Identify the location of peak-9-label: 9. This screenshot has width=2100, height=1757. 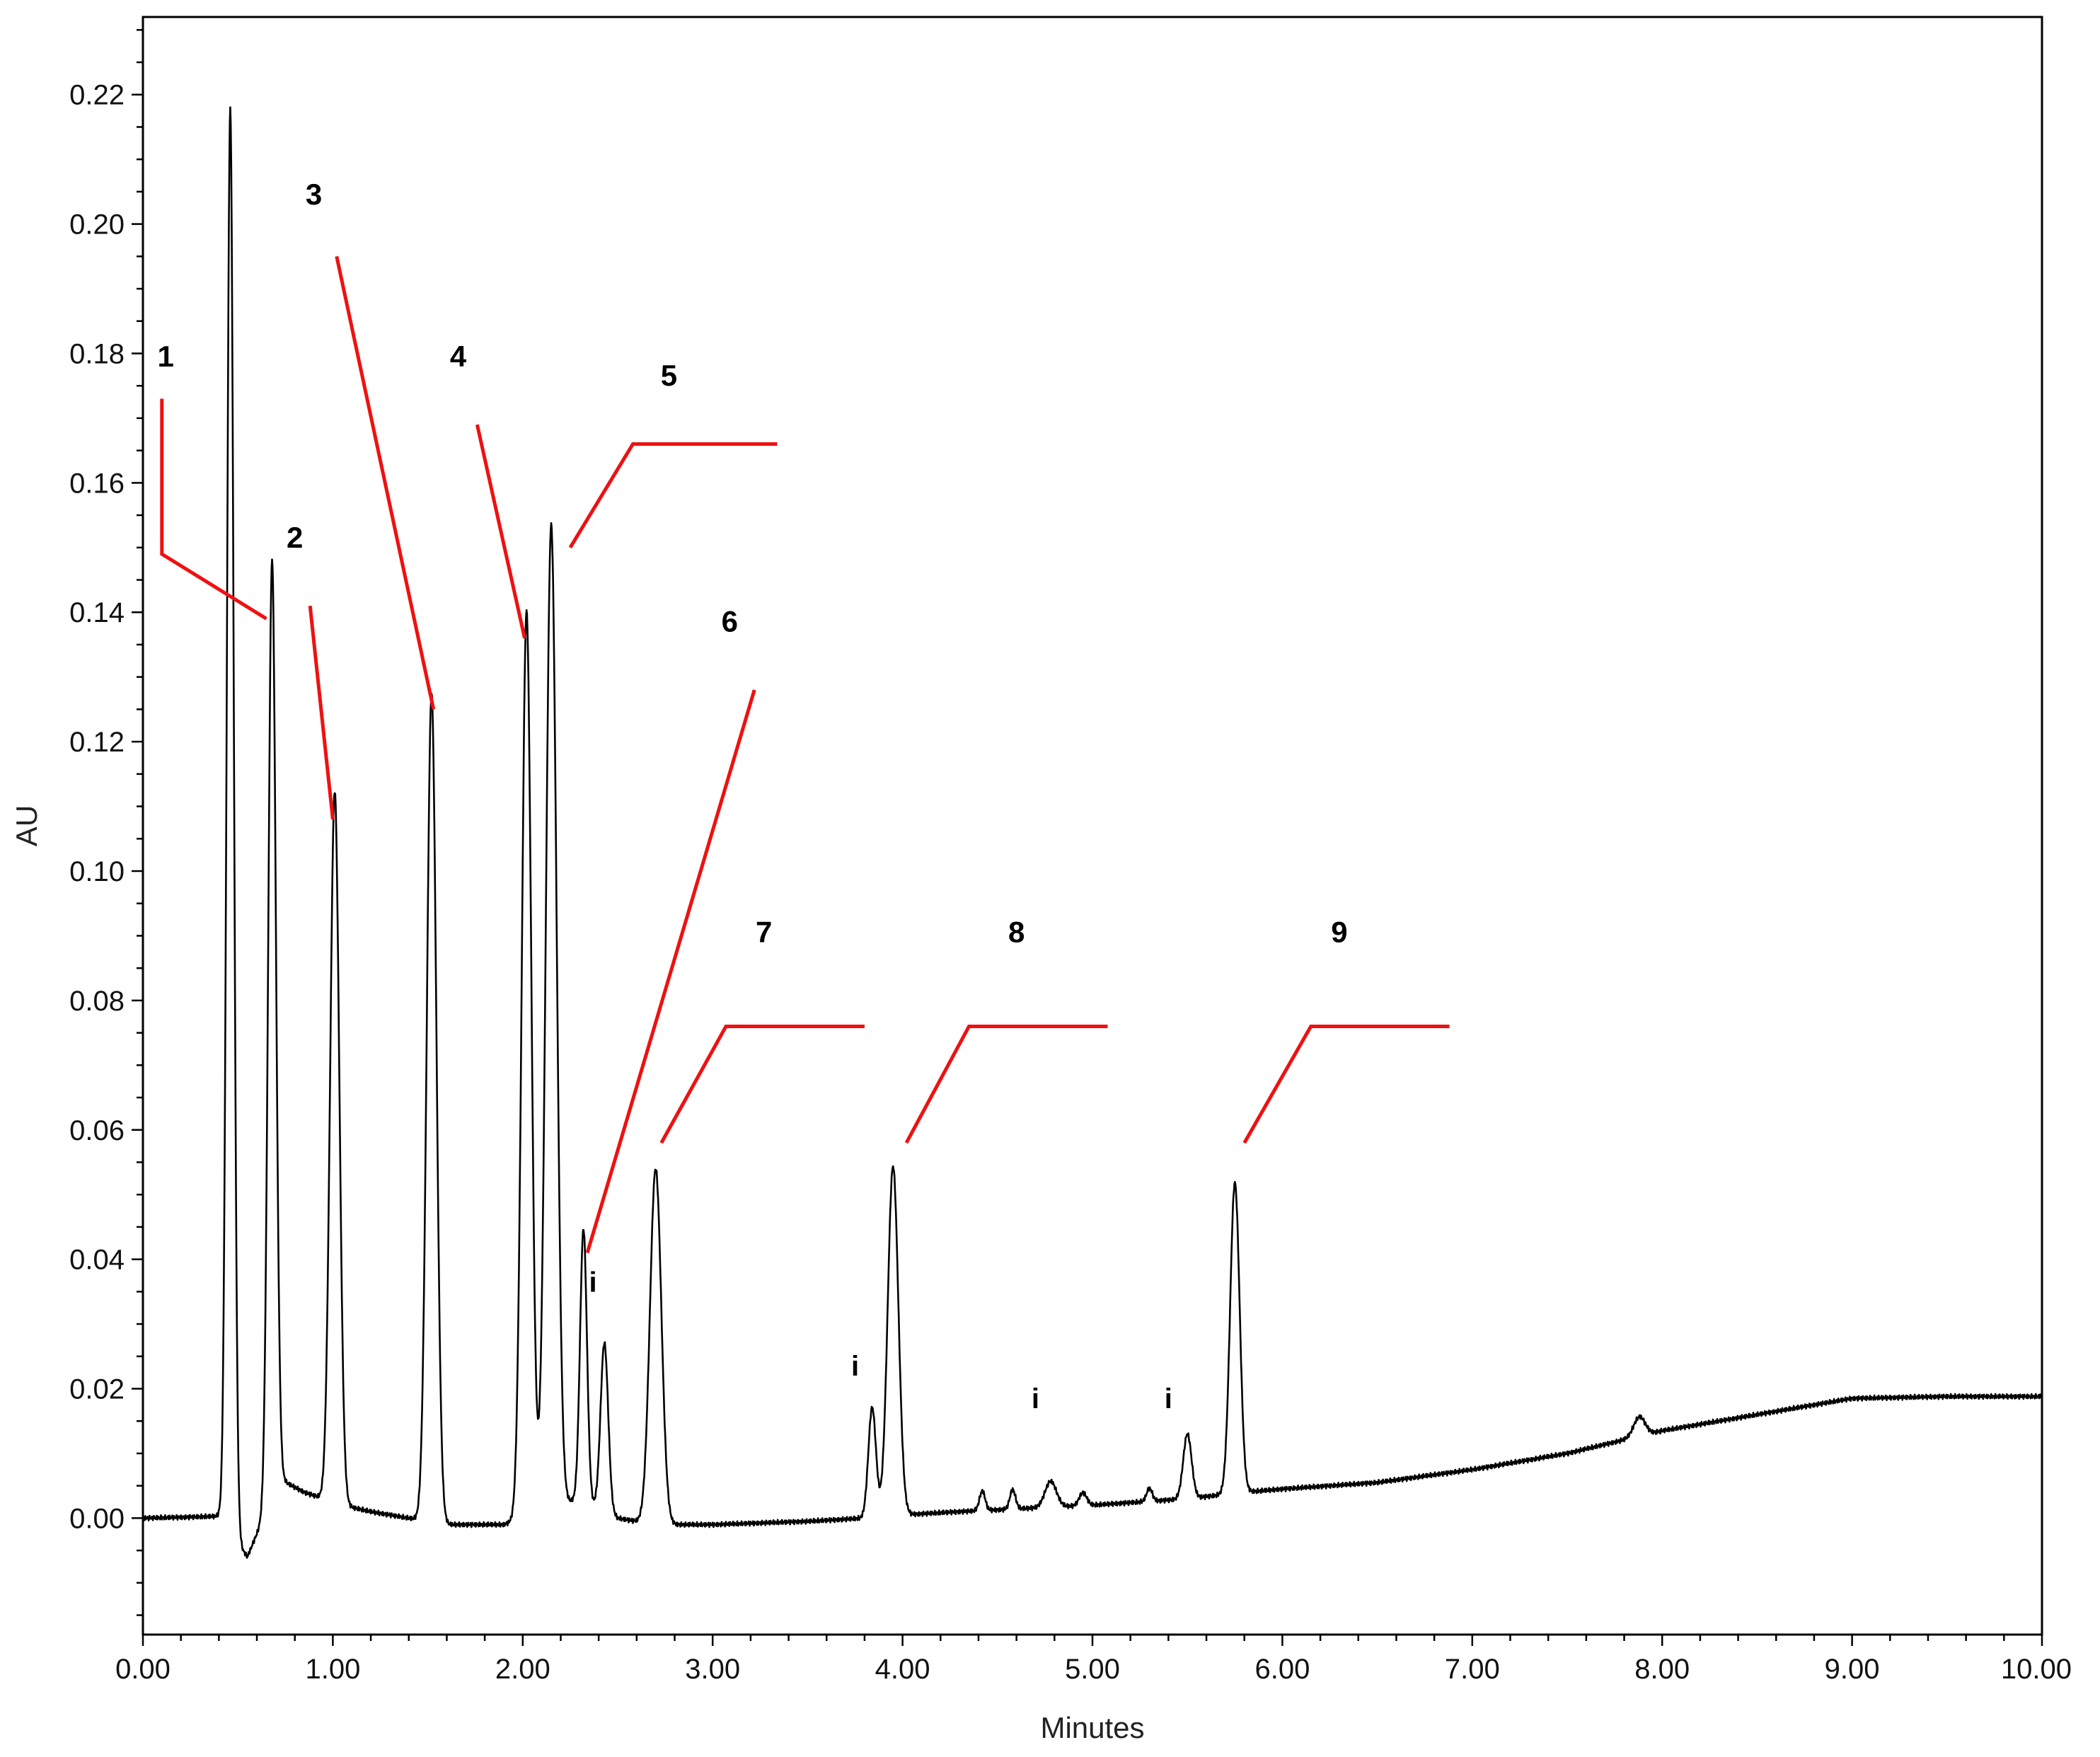
(1339, 932).